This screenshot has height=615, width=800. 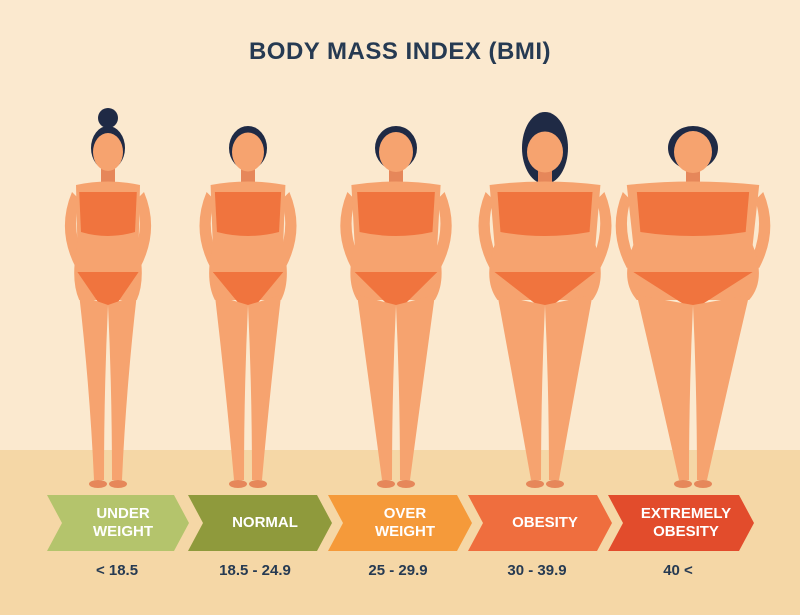 I want to click on category-arrow-normal: NORMAL, so click(x=260, y=523).